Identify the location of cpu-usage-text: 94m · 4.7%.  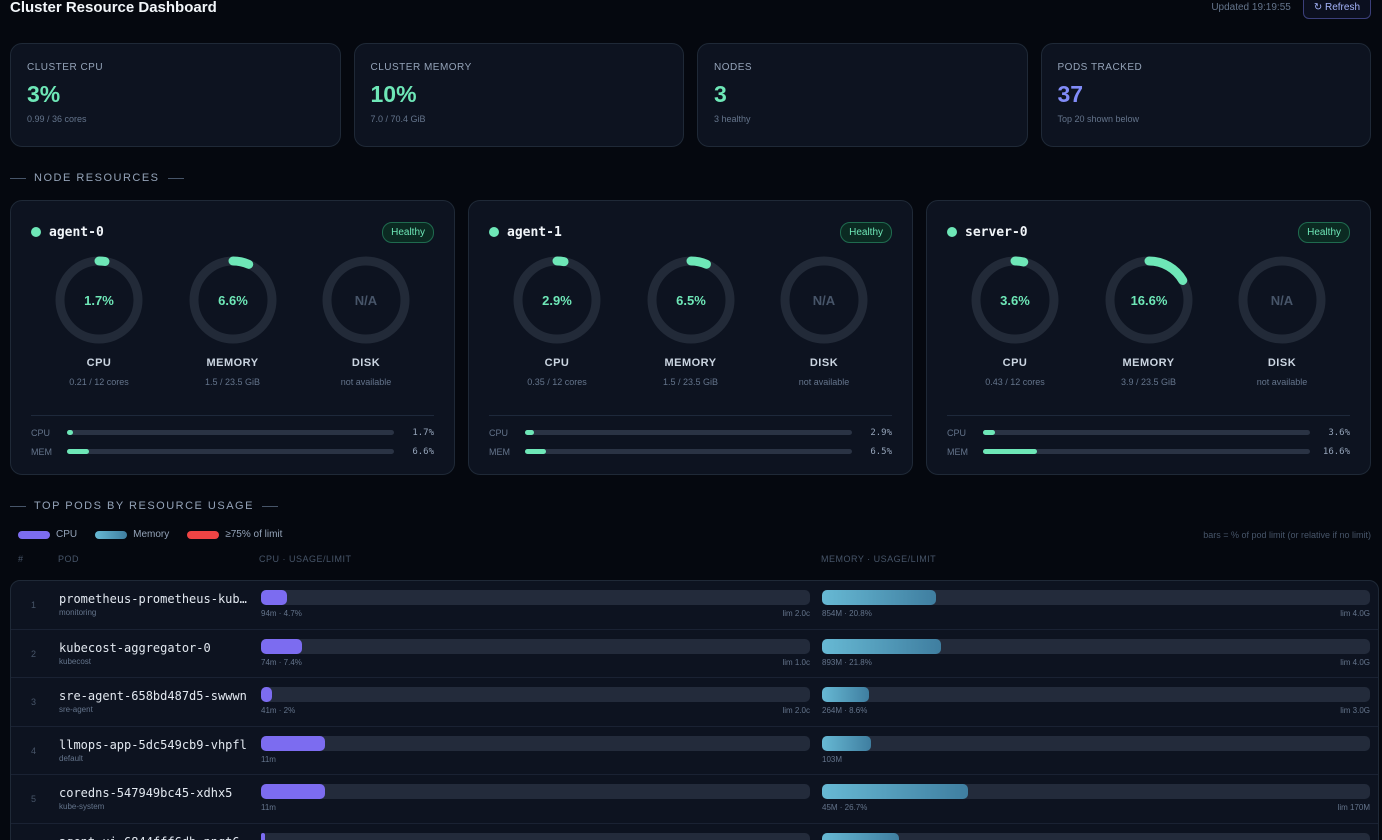
(281, 613).